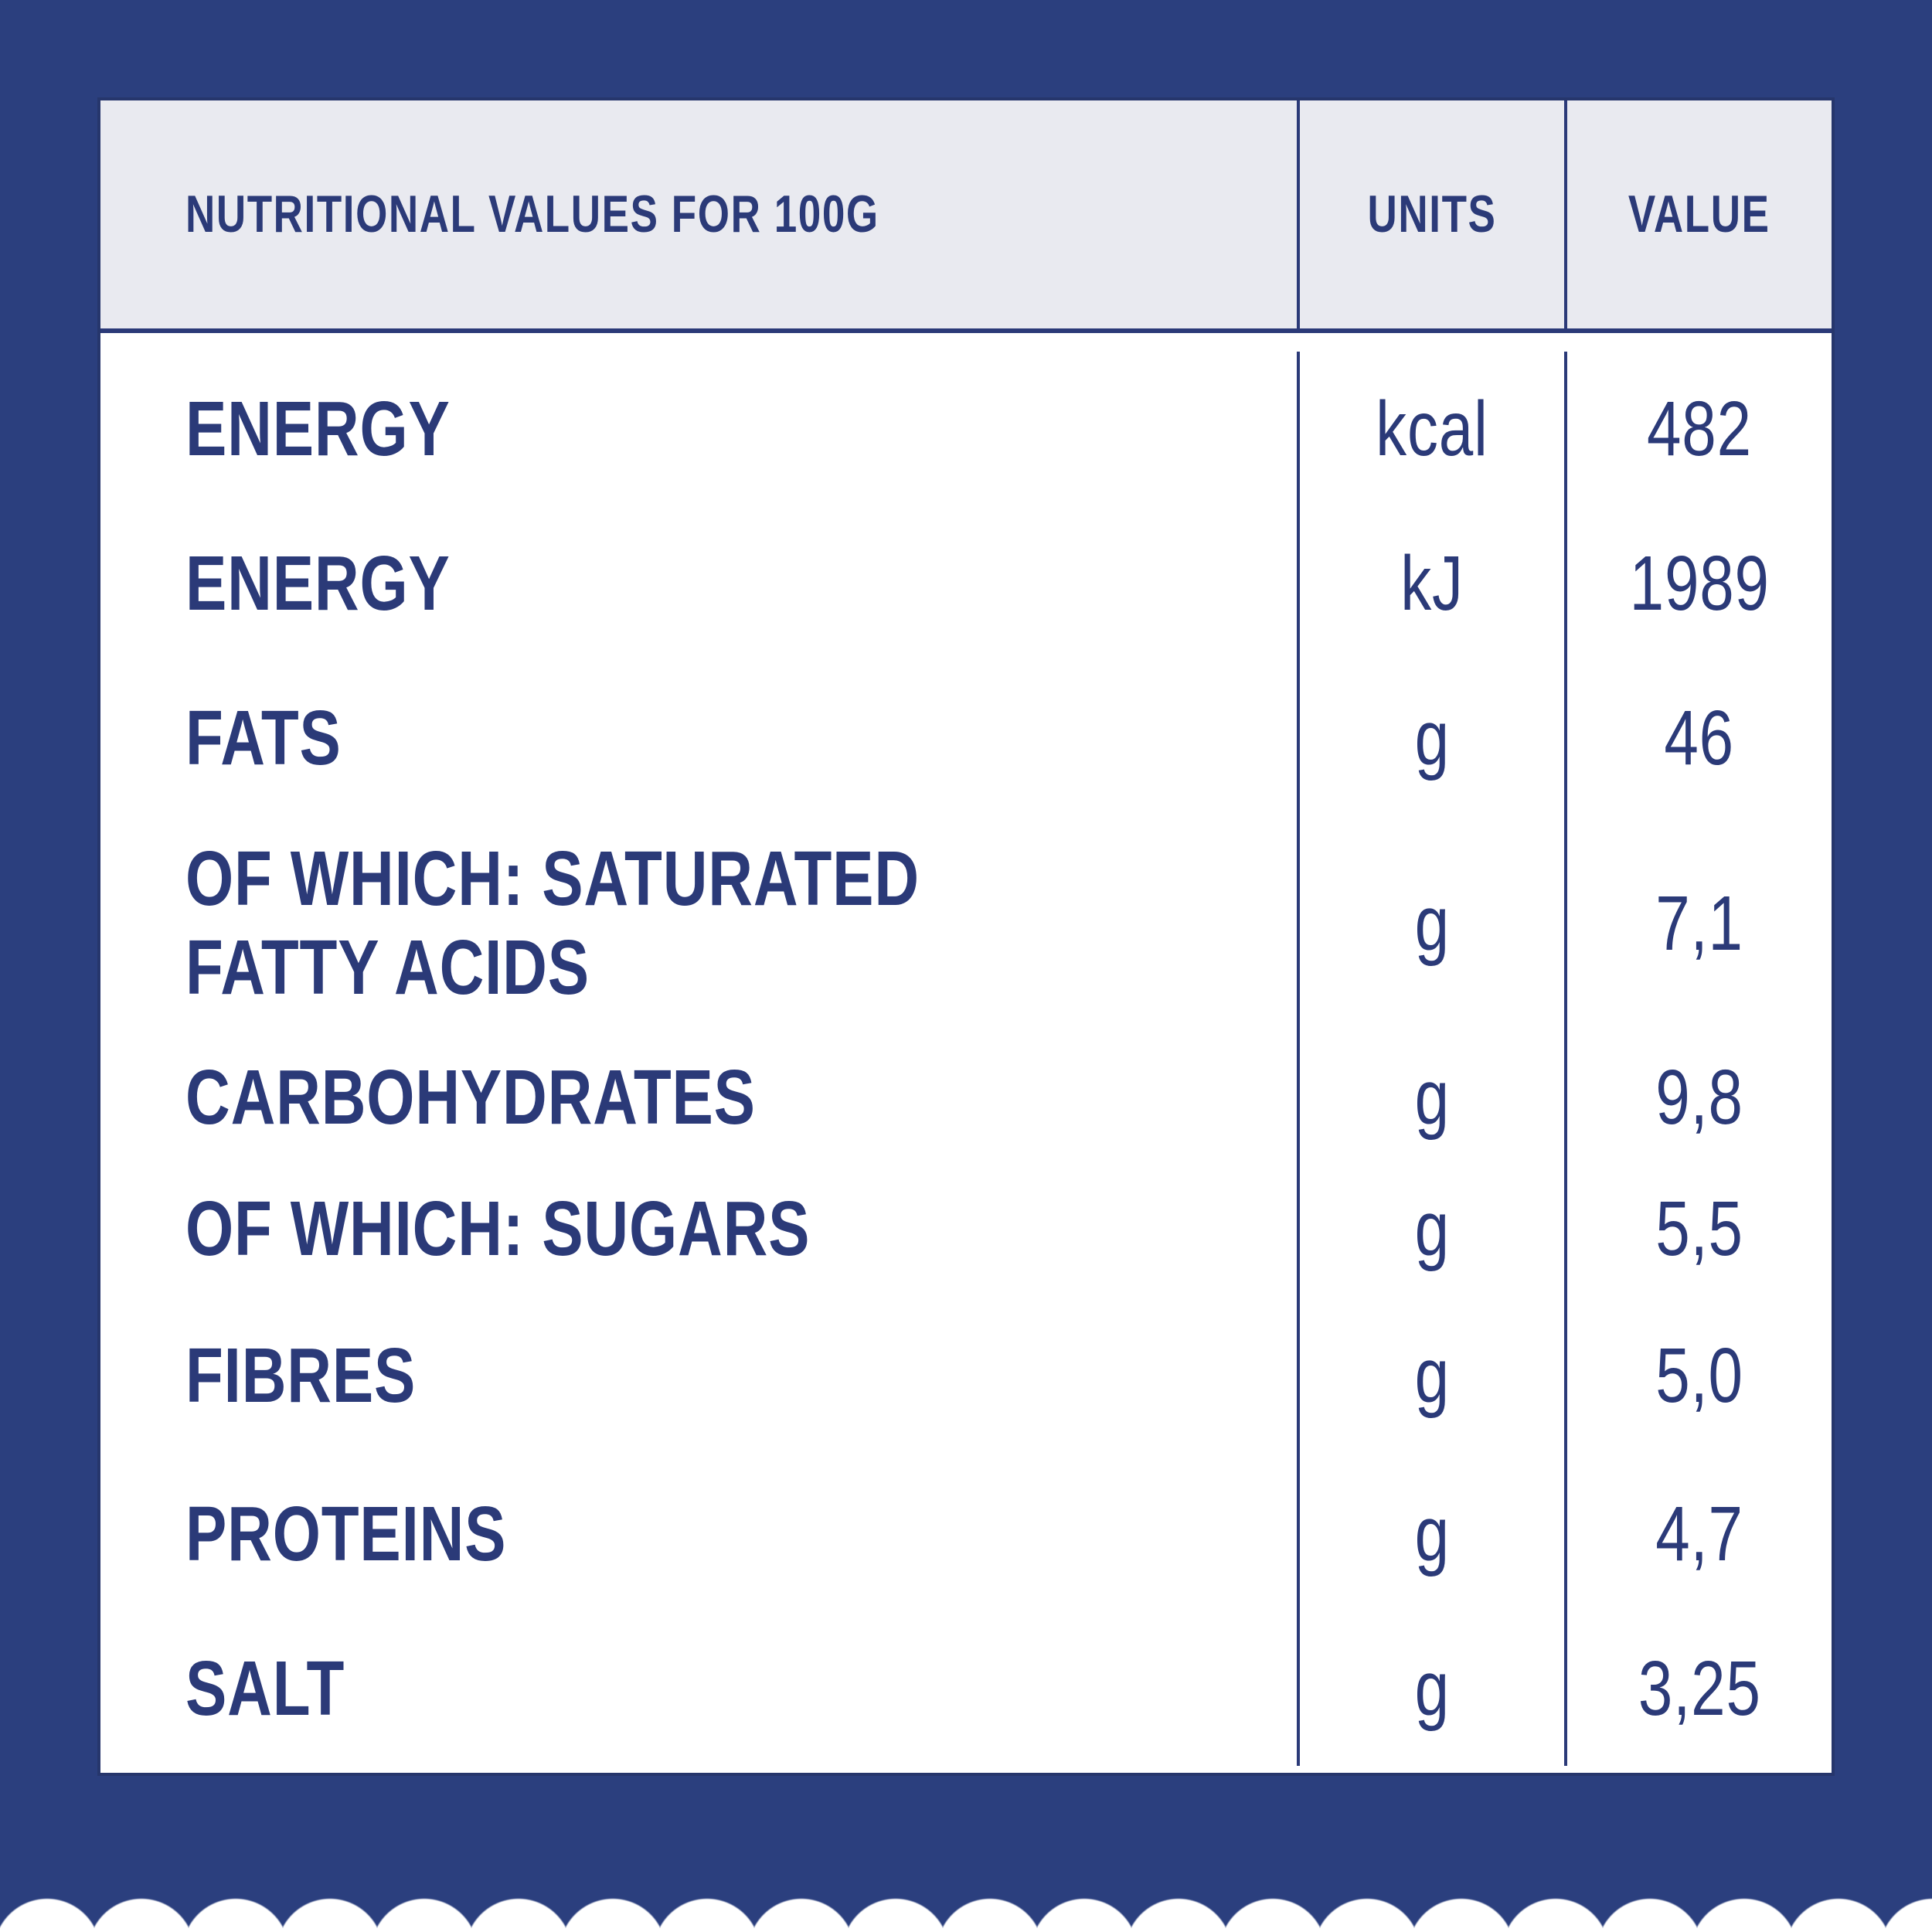 This screenshot has width=1932, height=1932. Describe the element at coordinates (966, 1228) in the screenshot. I see `table-row-sugars: OF WHICH: SUGARS g 5,5` at that location.